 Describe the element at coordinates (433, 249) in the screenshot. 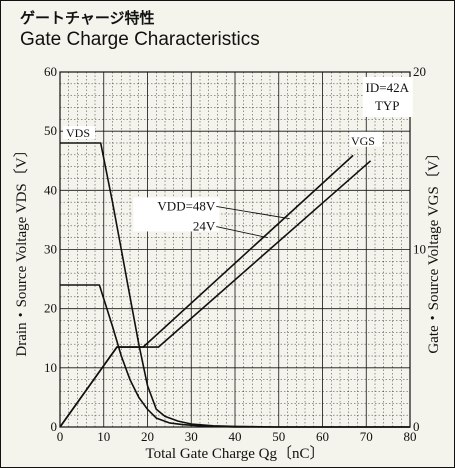

I see `right-y-axis-label: Gate・Source Voltage VGS〔V〕` at that location.